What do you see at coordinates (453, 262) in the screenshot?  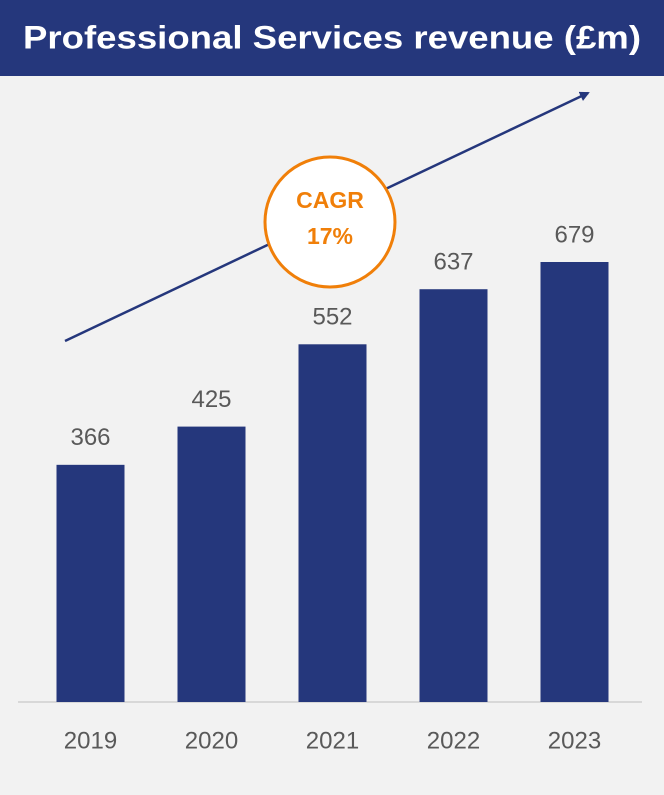 I see `value-label: 637` at bounding box center [453, 262].